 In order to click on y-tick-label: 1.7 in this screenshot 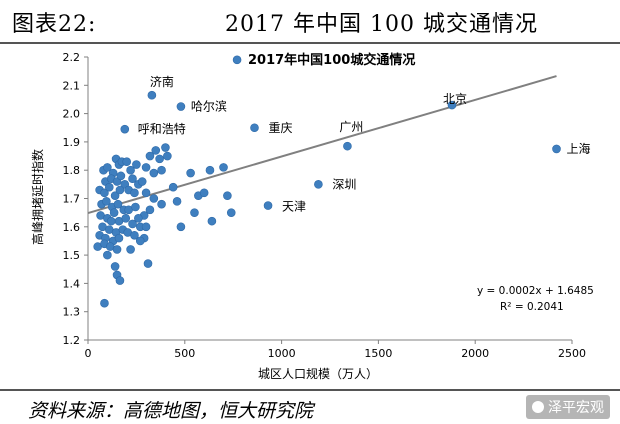, I will do `click(72, 199)`.